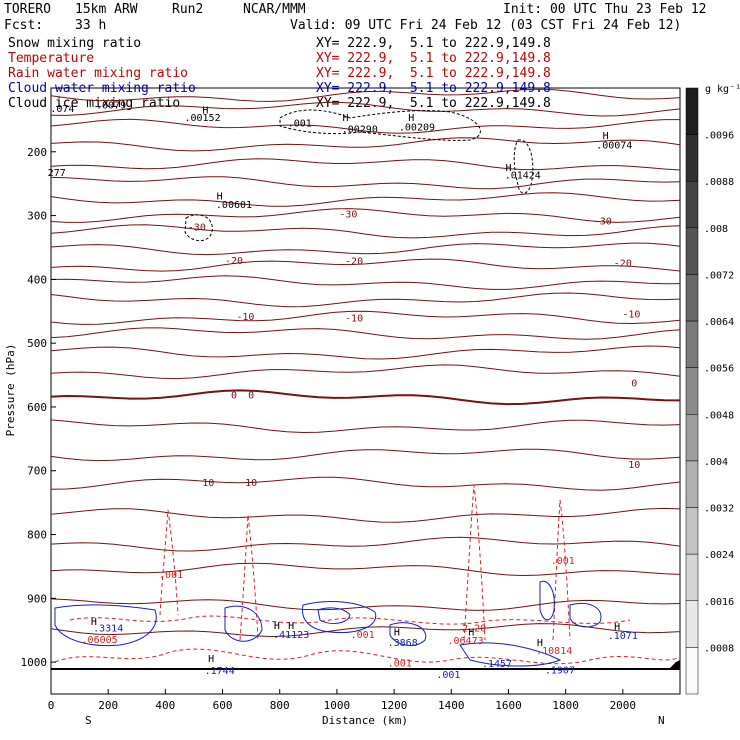 The width and height of the screenshot is (740, 740). What do you see at coordinates (508, 705) in the screenshot?
I see `x-tick-label: 1600` at bounding box center [508, 705].